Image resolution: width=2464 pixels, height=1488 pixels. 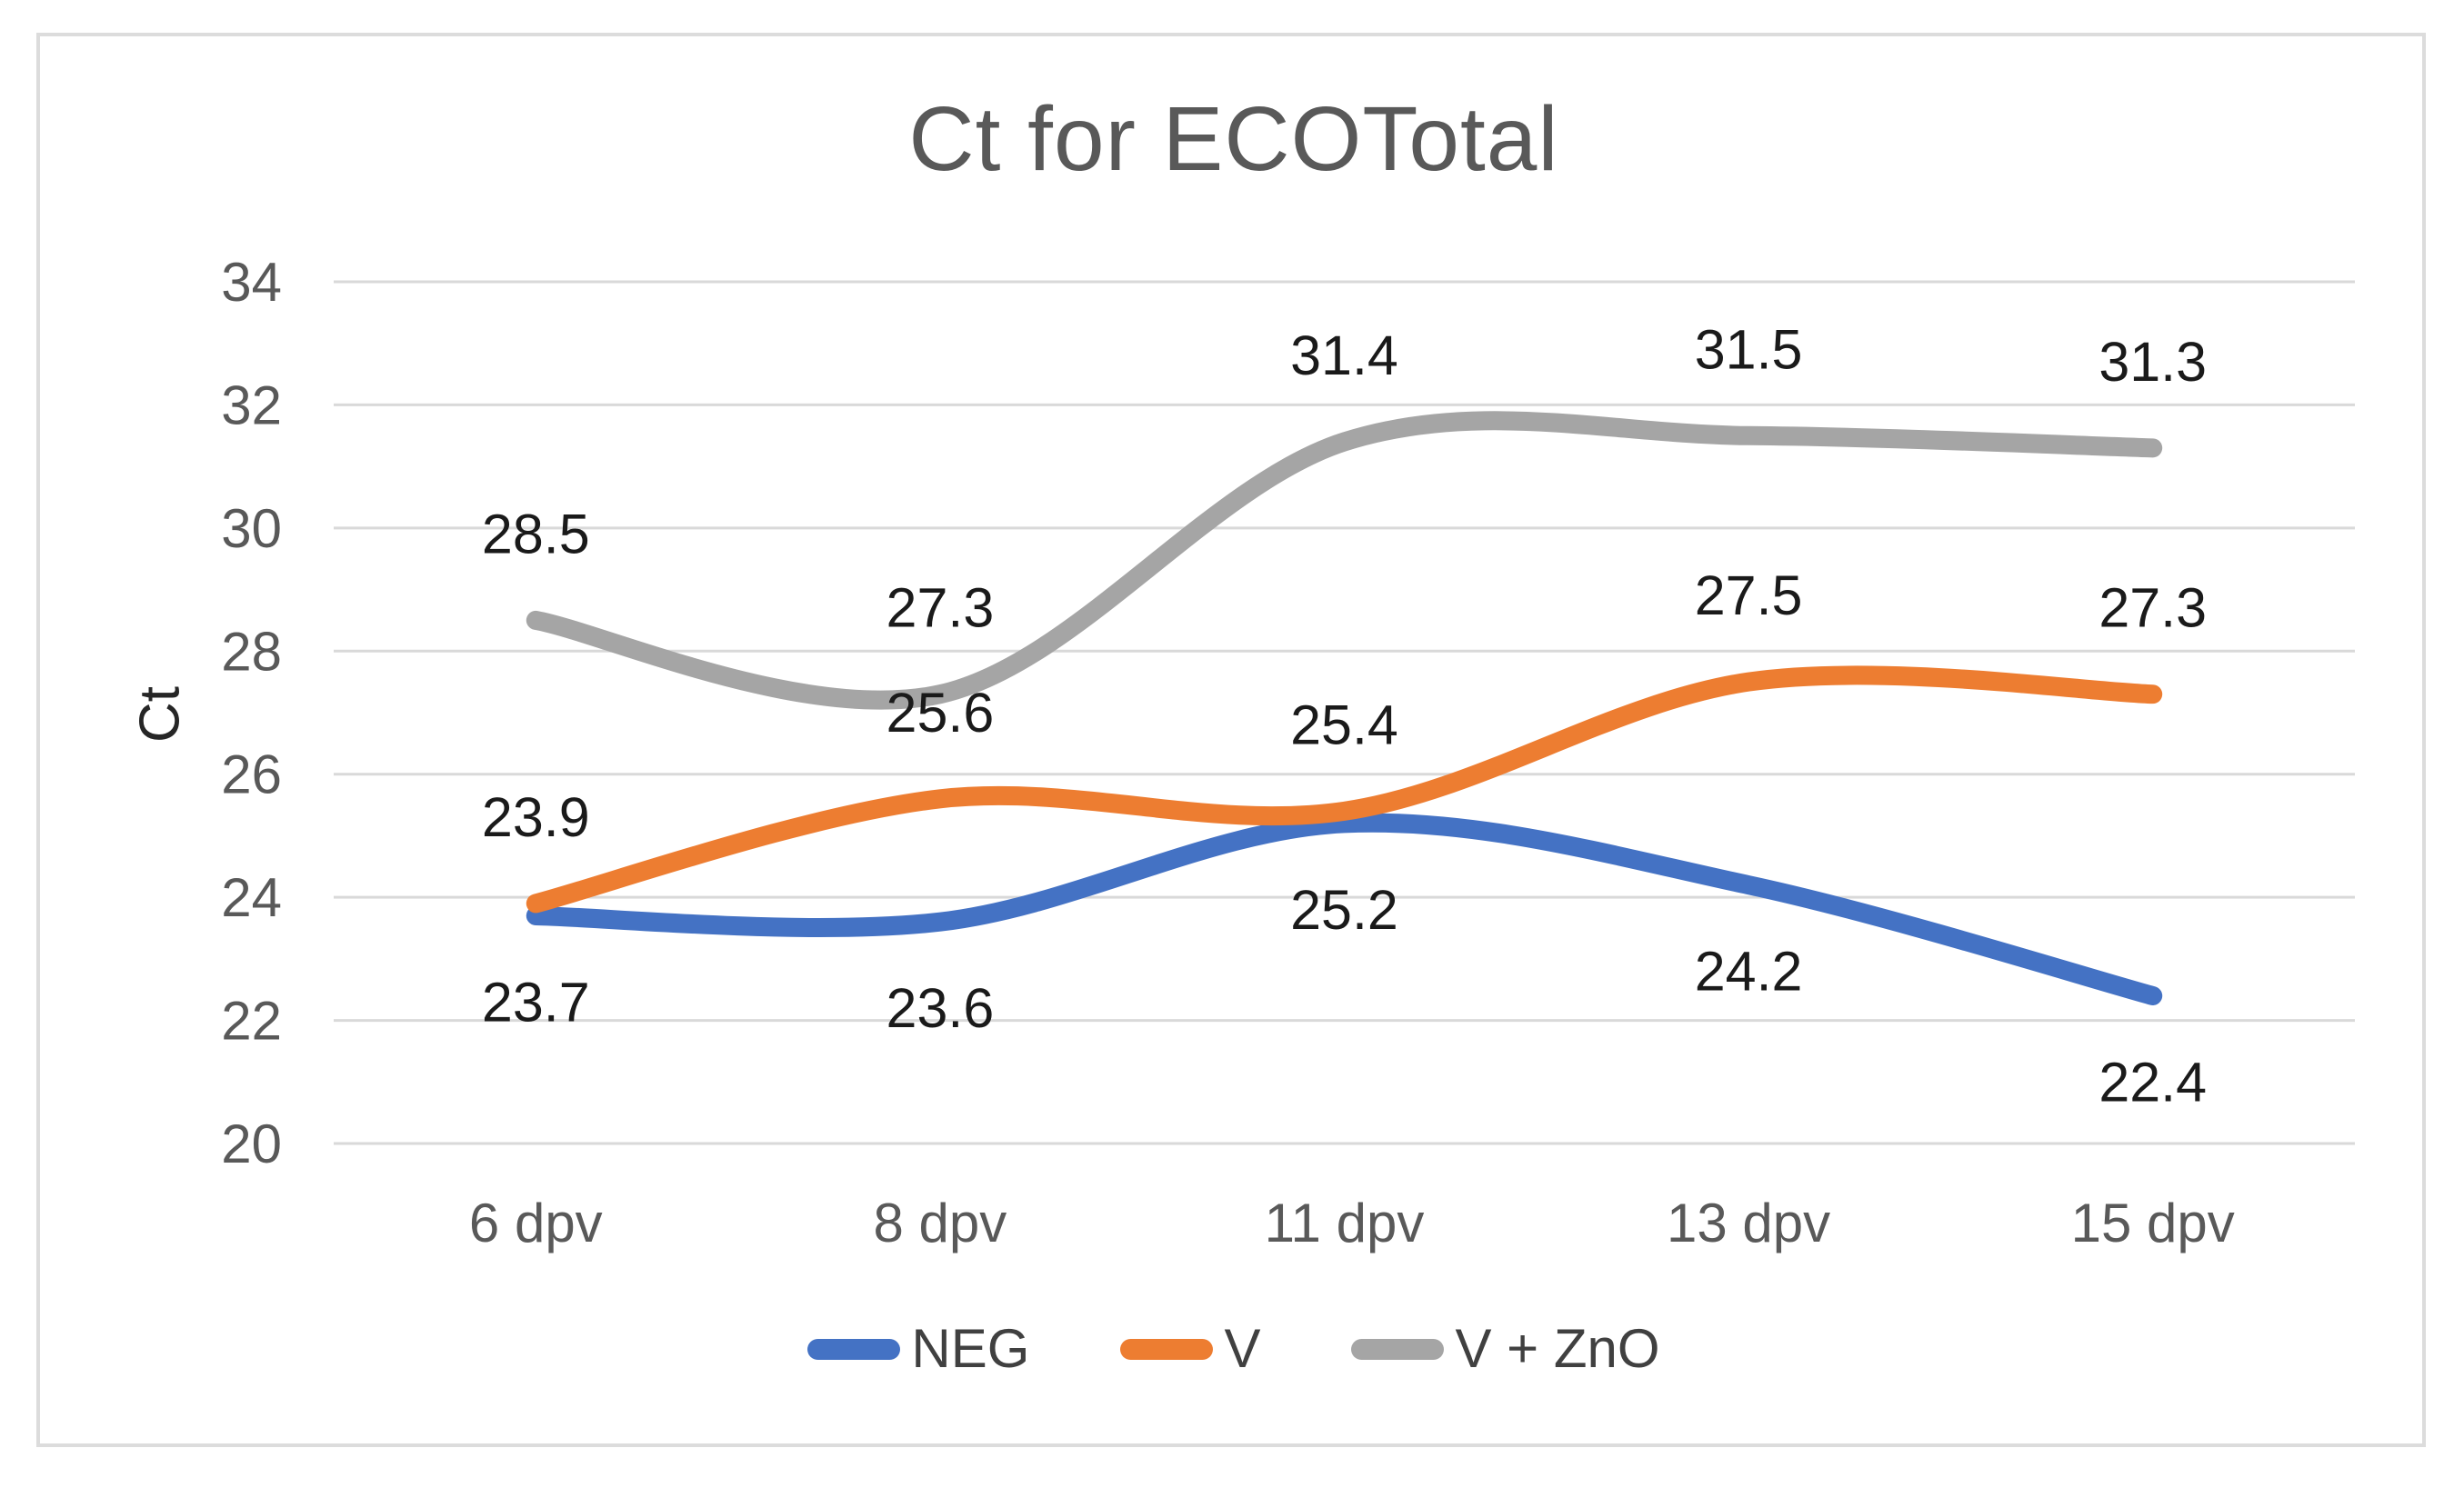 What do you see at coordinates (2153, 1223) in the screenshot?
I see `x-tick-label: 15 dpv` at bounding box center [2153, 1223].